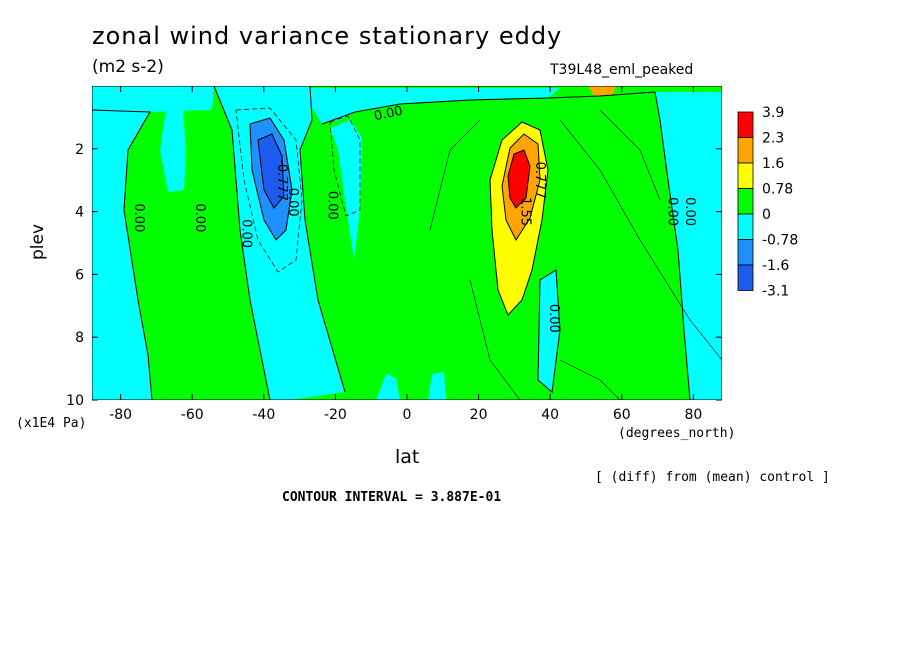 Image resolution: width=904 pixels, height=654 pixels. Describe the element at coordinates (693, 415) in the screenshot. I see `x-tick-label: 80` at that location.